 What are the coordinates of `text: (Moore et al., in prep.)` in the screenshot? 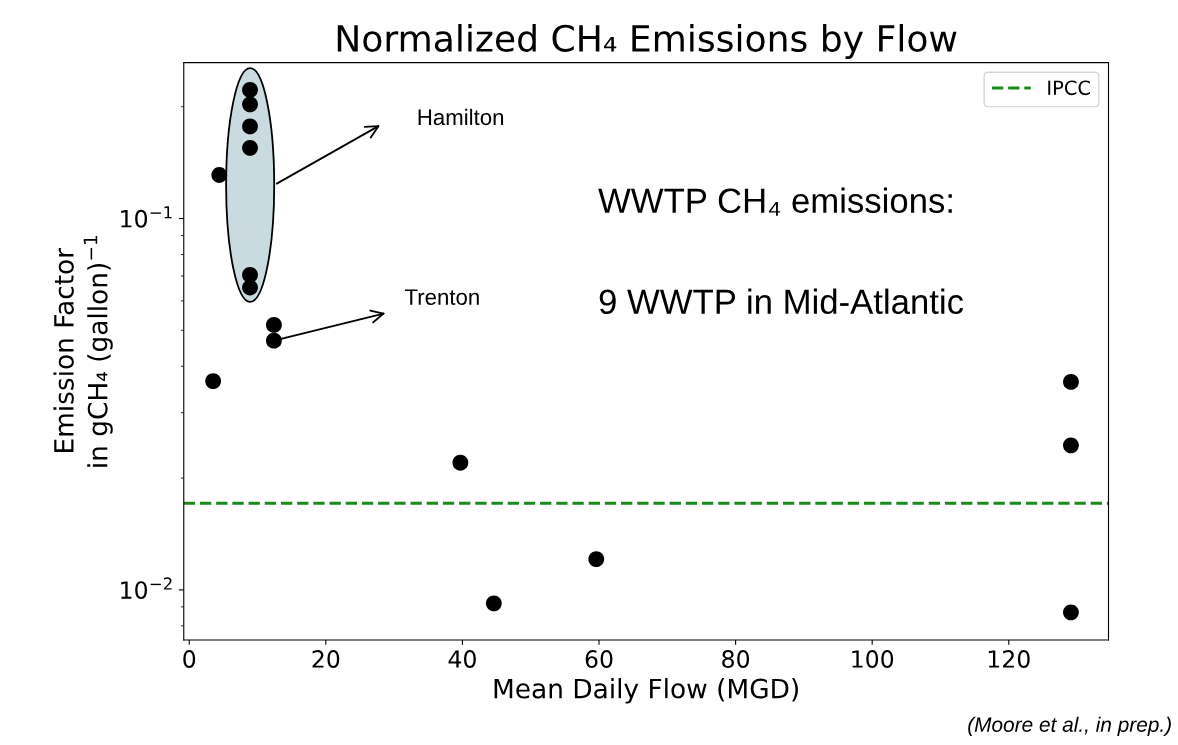 It's located at (1069, 726).